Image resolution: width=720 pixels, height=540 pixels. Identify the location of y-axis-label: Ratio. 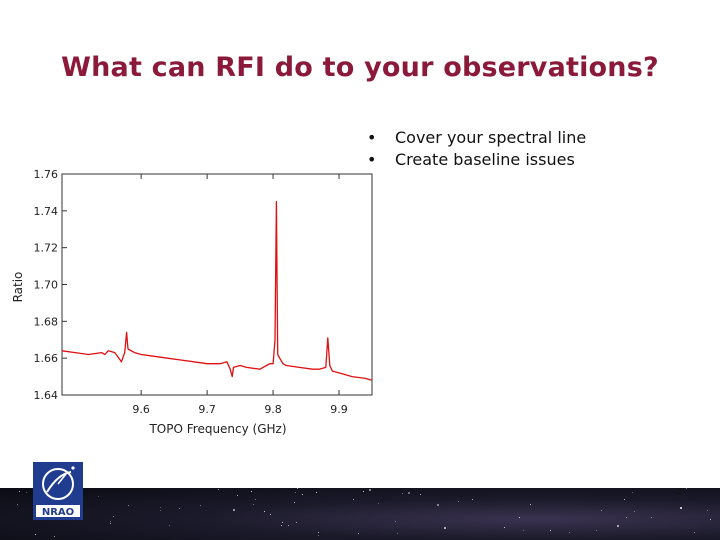
(18, 287).